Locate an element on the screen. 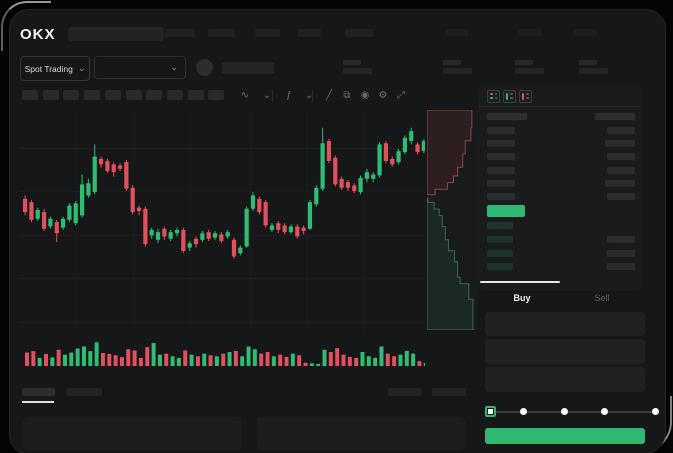 This screenshot has width=673, height=453. stat-value-placeholder is located at coordinates (529, 71).